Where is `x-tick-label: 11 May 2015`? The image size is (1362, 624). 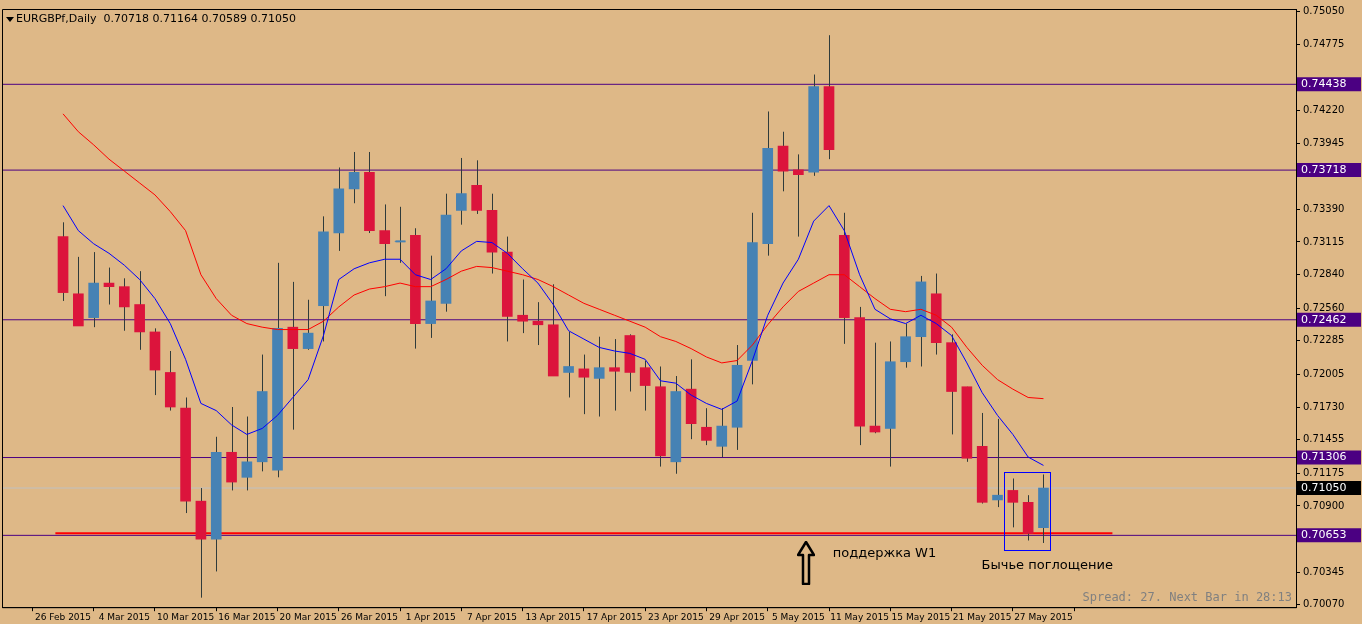
x-tick-label: 11 May 2015 is located at coordinates (859, 616).